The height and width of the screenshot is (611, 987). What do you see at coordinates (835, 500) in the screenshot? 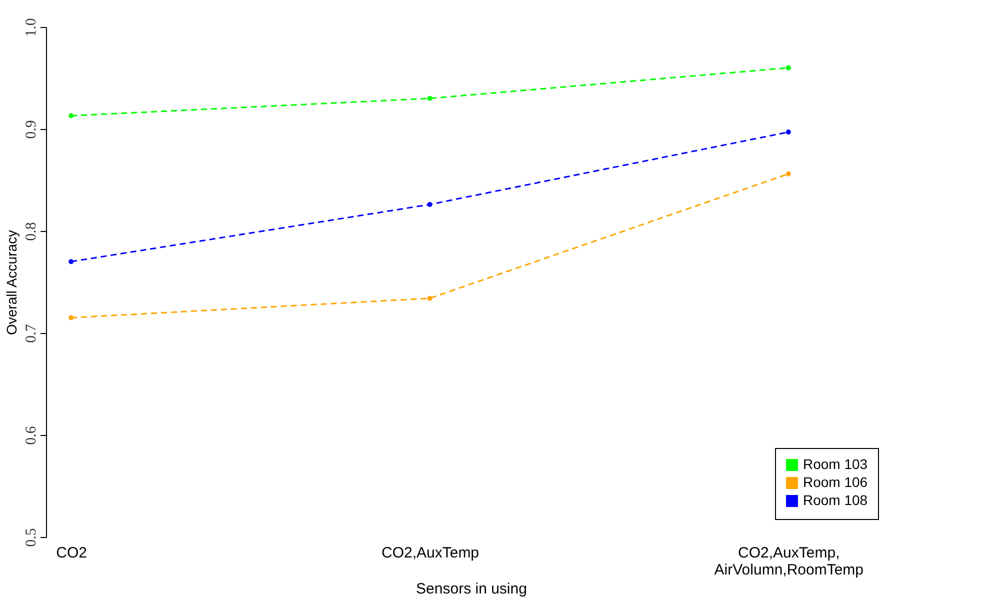
I see `legend-label: Room 108` at bounding box center [835, 500].